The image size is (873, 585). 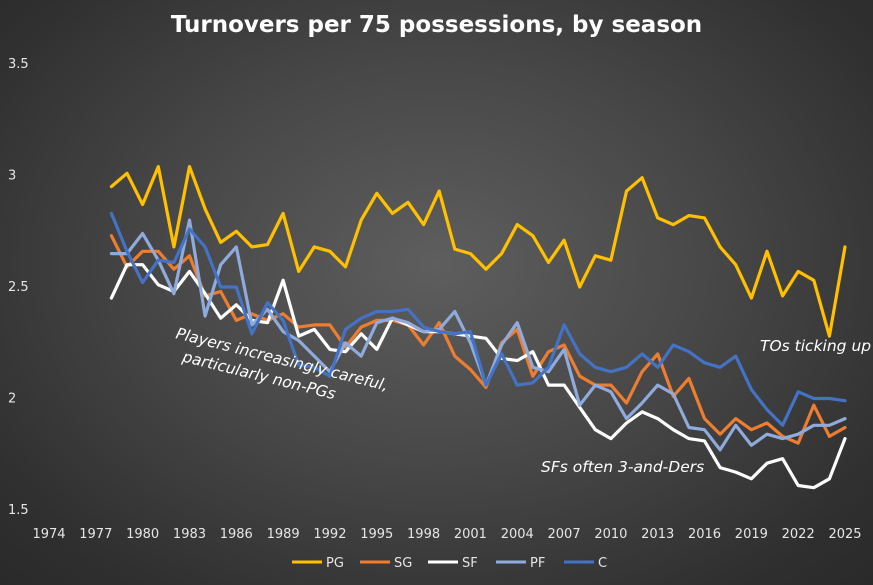 What do you see at coordinates (12, 399) in the screenshot?
I see `y-tick-label: 2` at bounding box center [12, 399].